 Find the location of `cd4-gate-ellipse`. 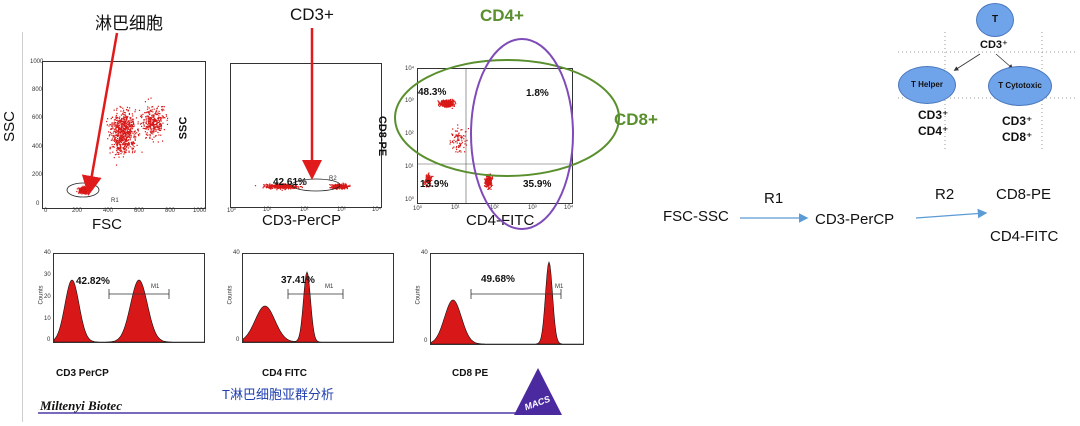

cd4-gate-ellipse is located at coordinates (522, 134).